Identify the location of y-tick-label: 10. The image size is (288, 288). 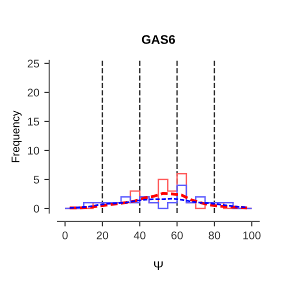
(34, 150).